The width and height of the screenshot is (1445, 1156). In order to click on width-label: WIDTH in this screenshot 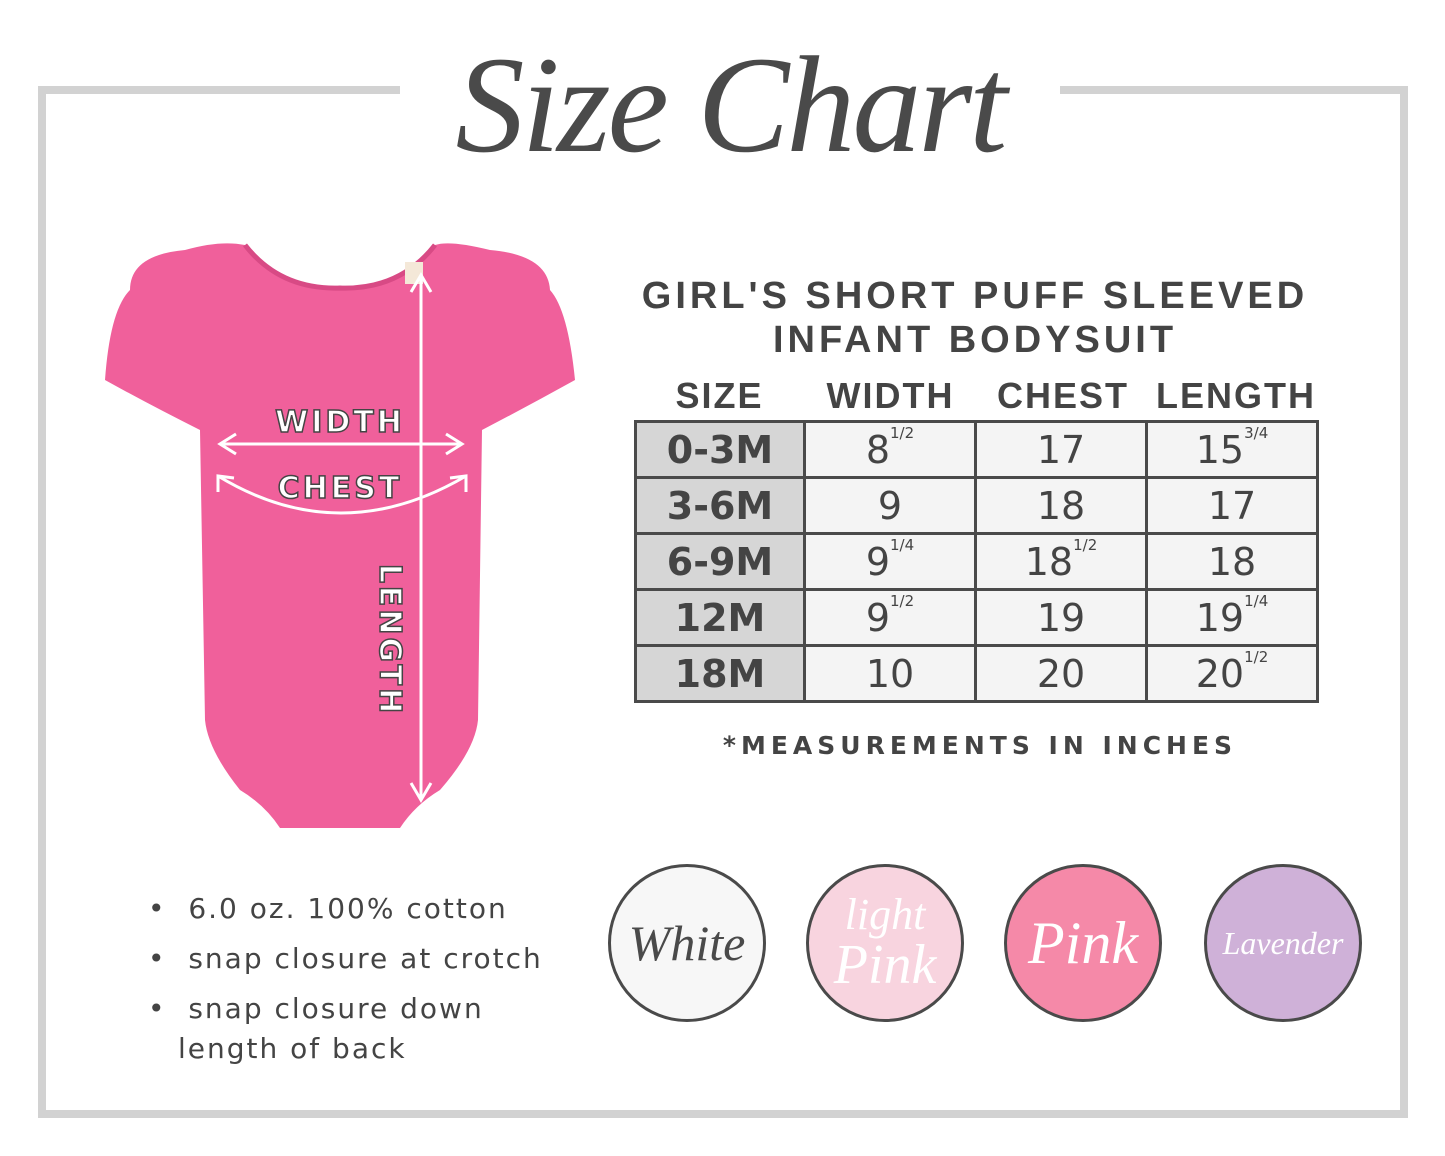, I will do `click(340, 422)`.